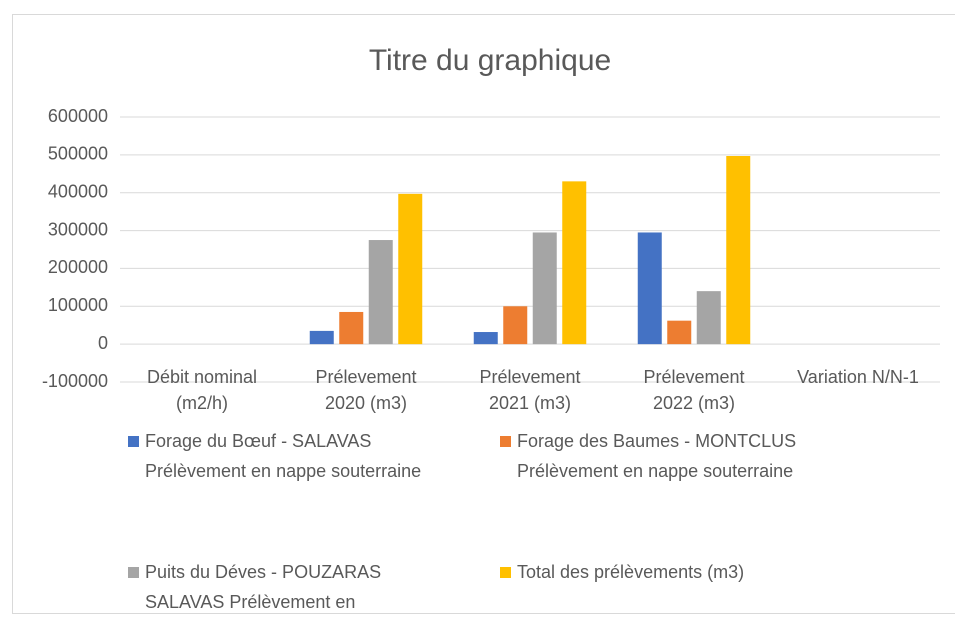 This screenshot has height=617, width=955. Describe the element at coordinates (78, 267) in the screenshot. I see `y-tick-label: 200000` at that location.